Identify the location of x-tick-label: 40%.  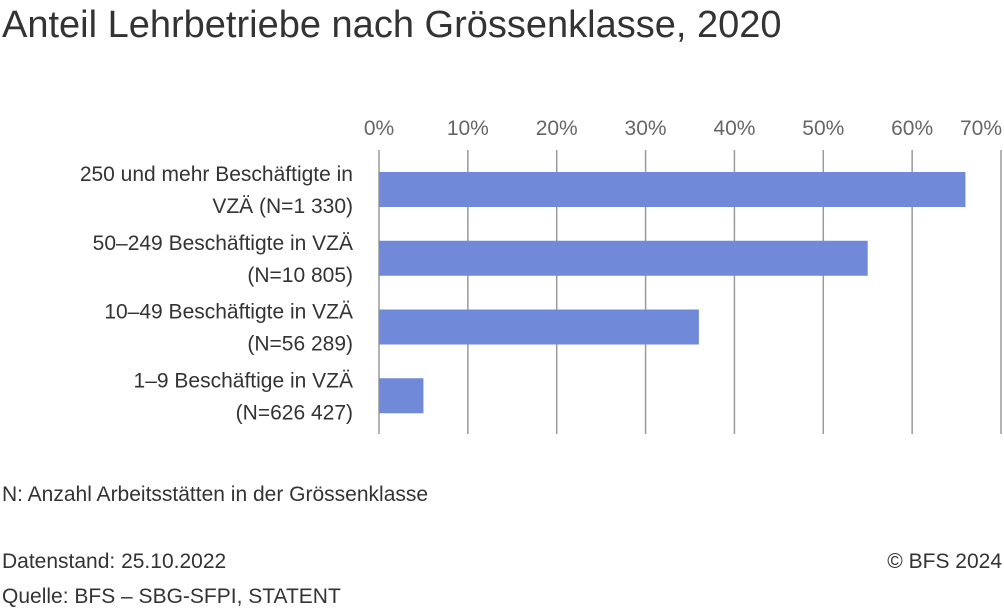
(734, 128).